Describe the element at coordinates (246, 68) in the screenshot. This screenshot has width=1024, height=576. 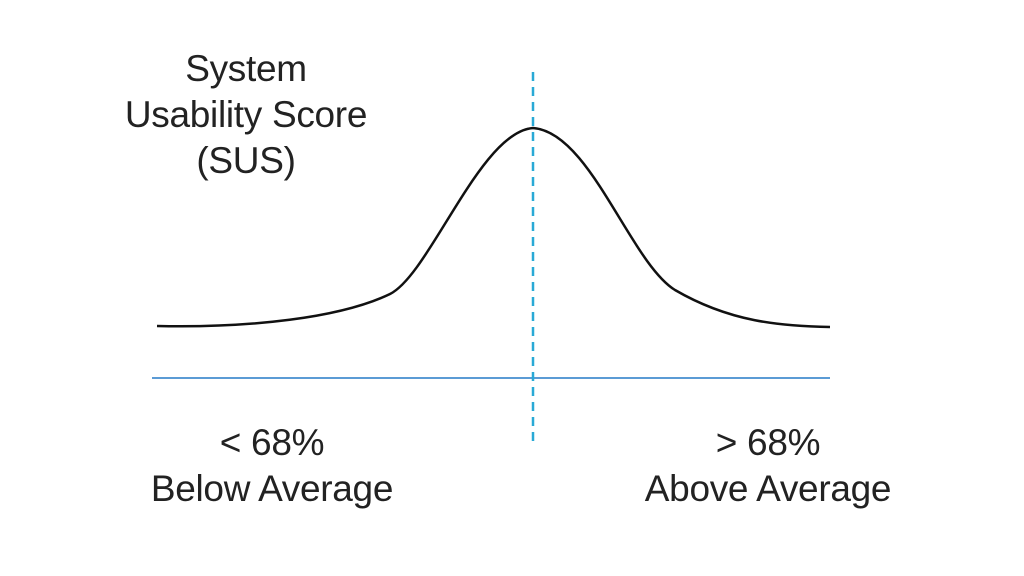
I see `title-line-1: System` at that location.